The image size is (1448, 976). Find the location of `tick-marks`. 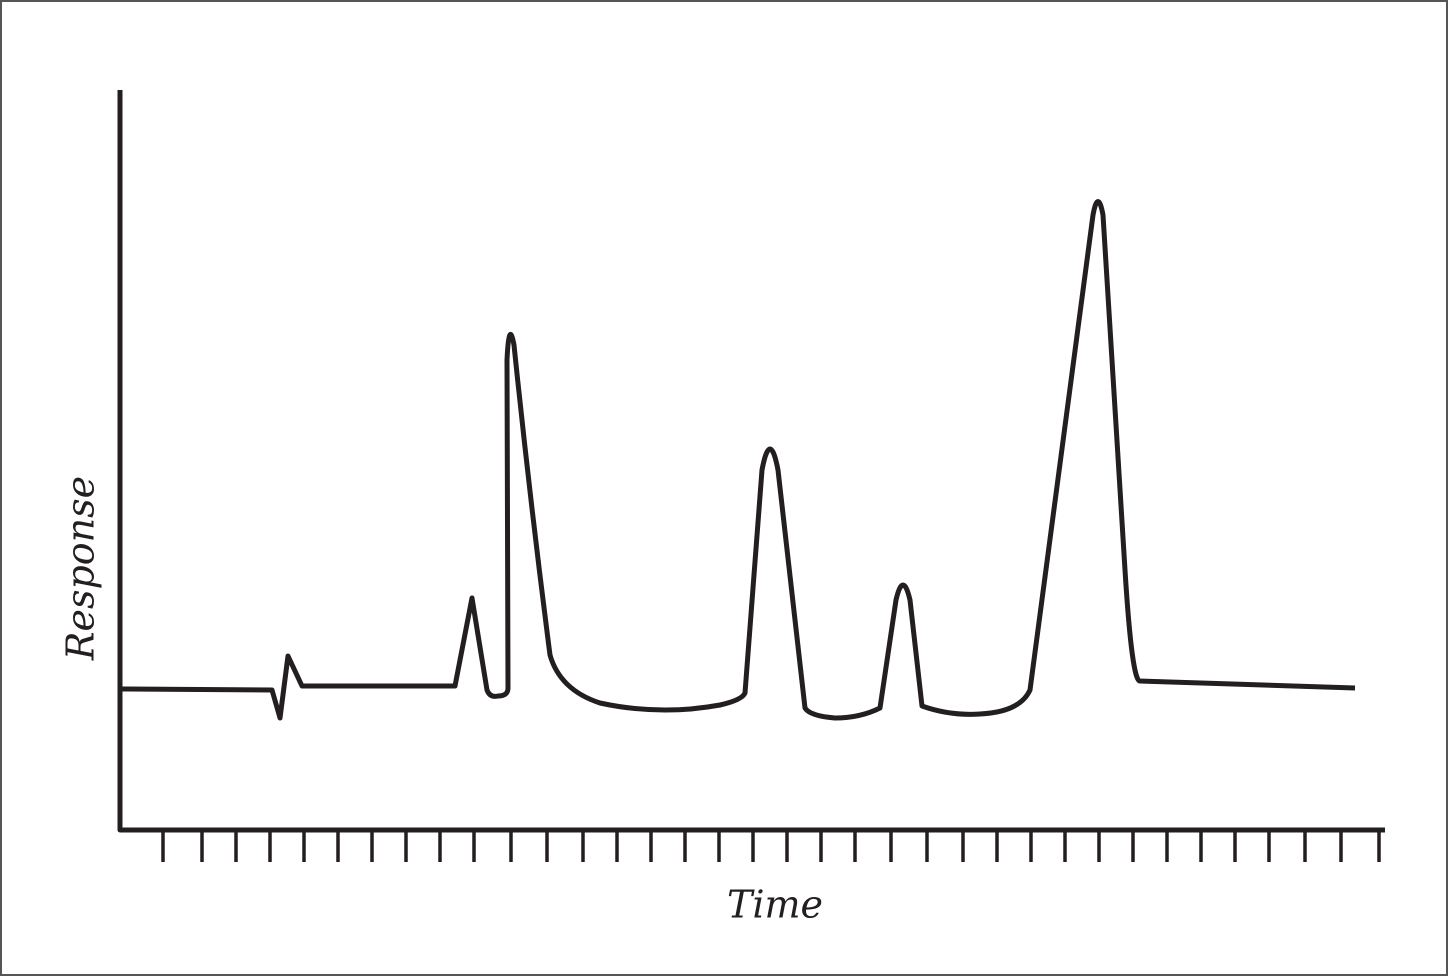

tick-marks is located at coordinates (771, 846).